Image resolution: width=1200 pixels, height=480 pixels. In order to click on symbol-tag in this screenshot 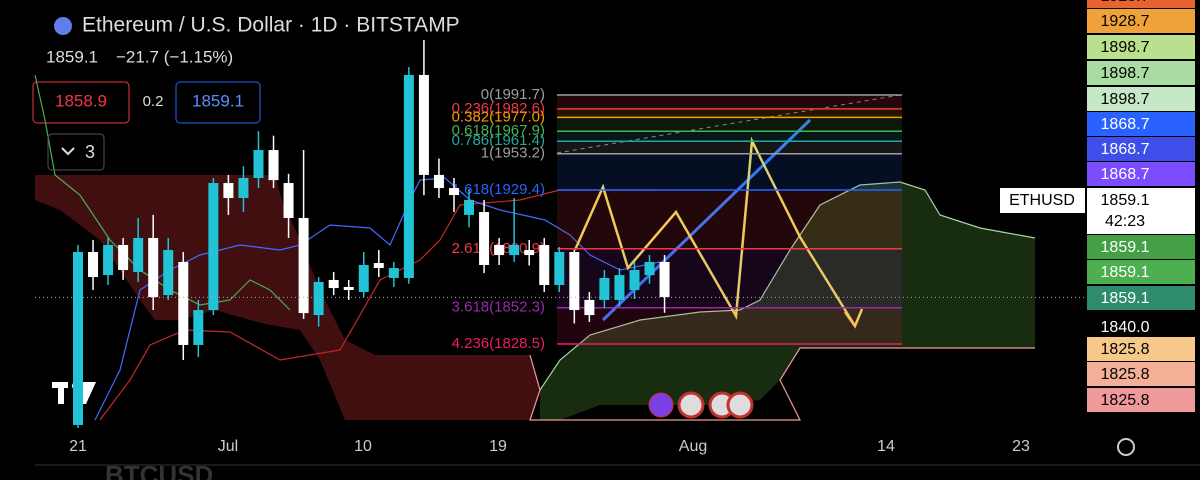, I will do `click(1042, 200)`.